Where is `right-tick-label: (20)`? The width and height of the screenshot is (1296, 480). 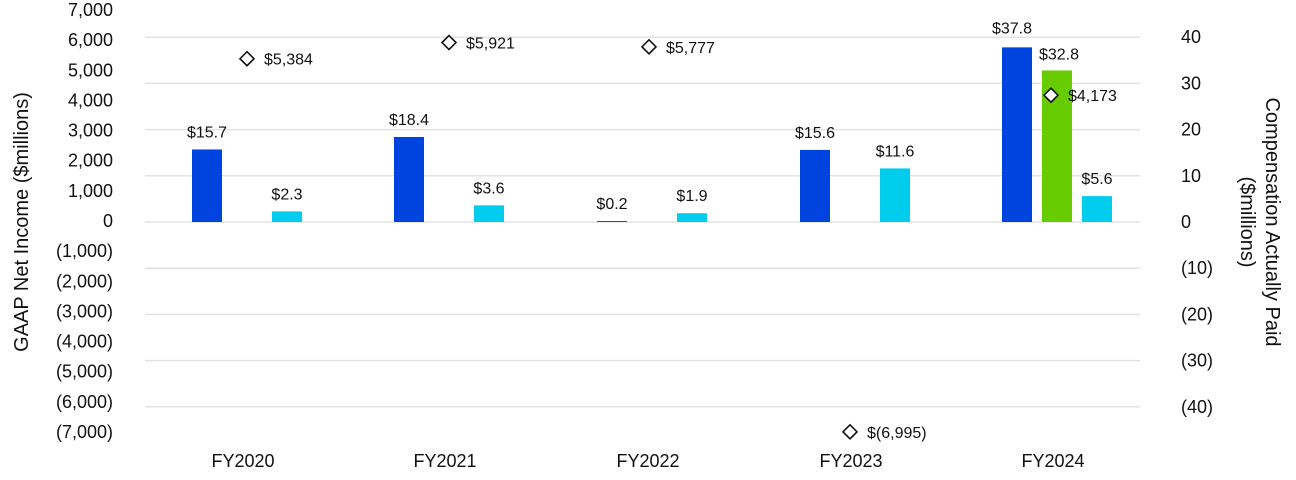 right-tick-label: (20) is located at coordinates (1197, 314).